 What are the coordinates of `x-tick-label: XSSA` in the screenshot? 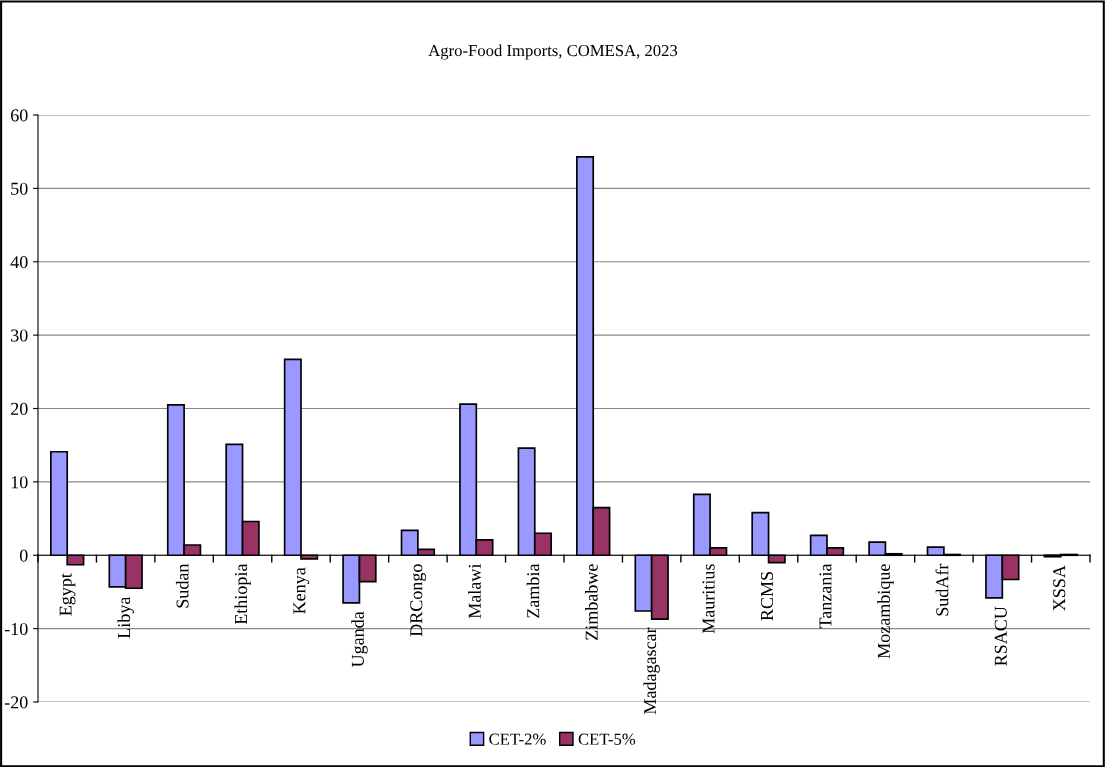 It's located at (1059, 588).